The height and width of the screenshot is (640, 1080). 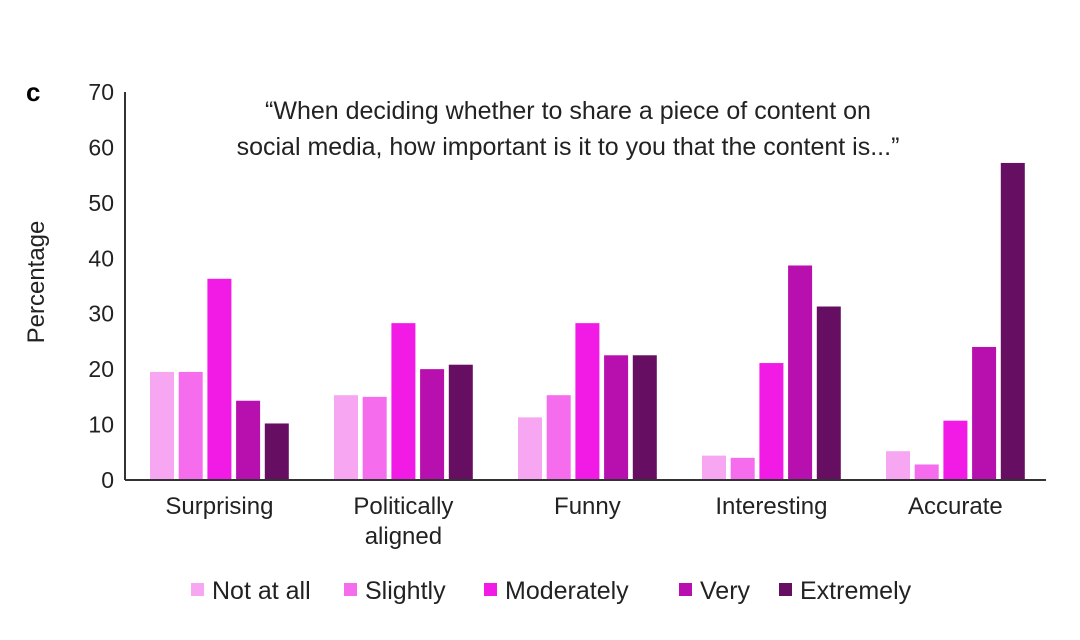 I want to click on y-tick-label: 0, so click(x=107, y=480).